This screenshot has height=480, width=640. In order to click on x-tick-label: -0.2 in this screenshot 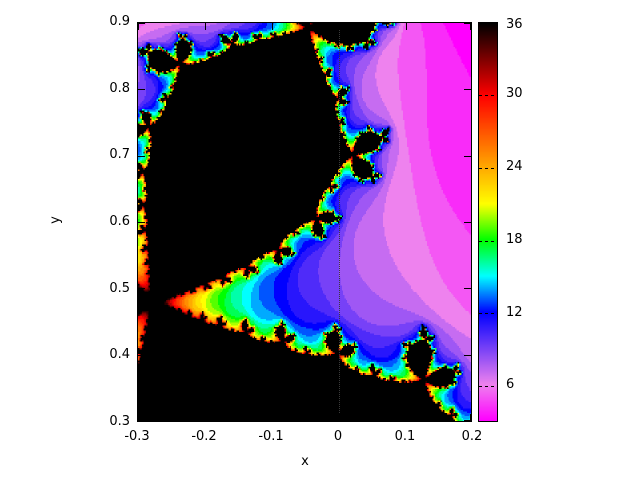, I will do `click(204, 436)`.